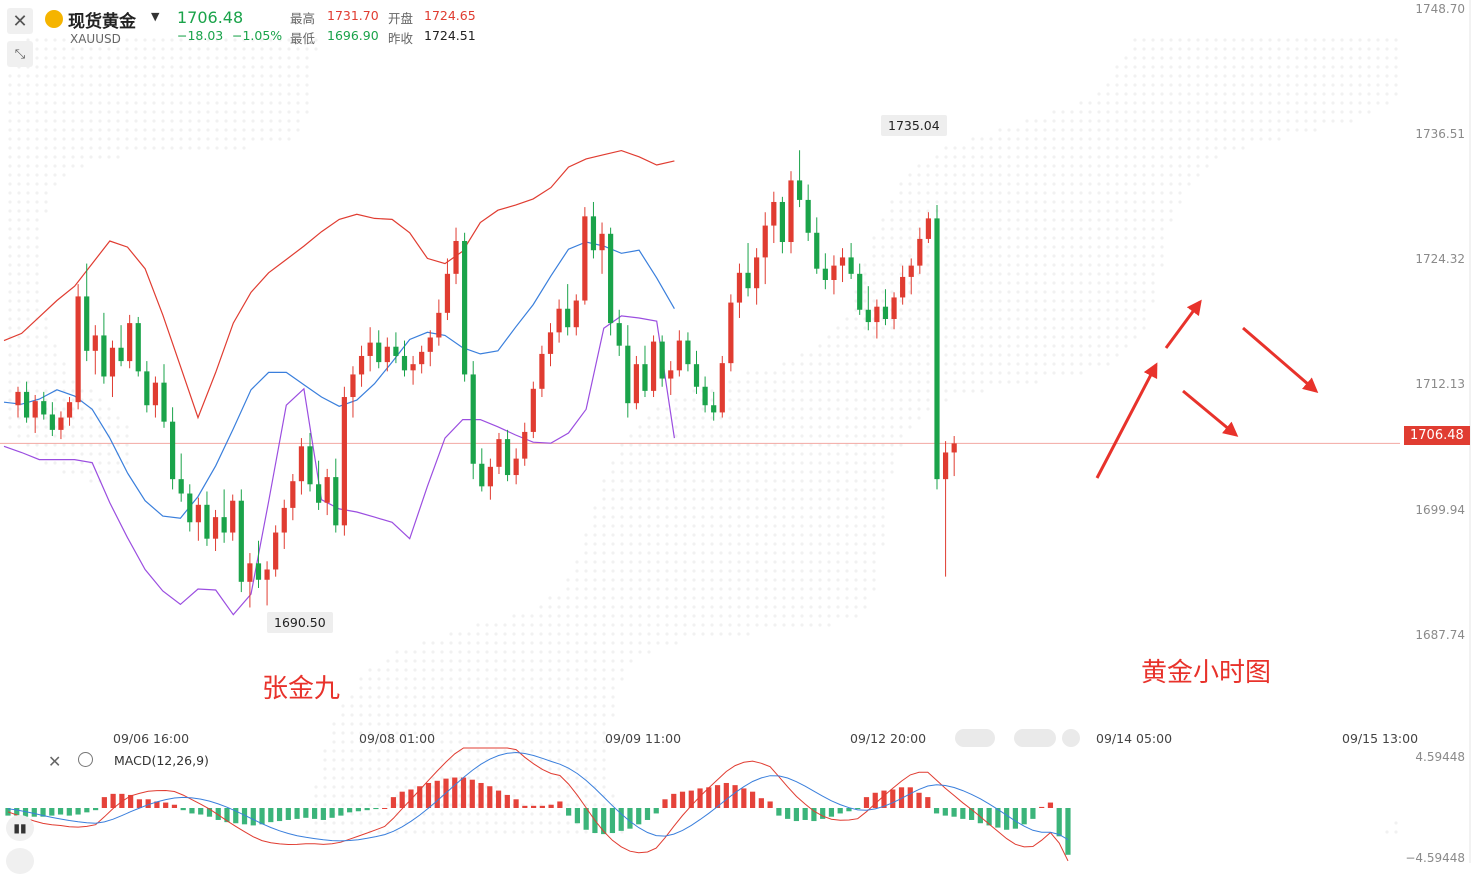 This screenshot has height=874, width=1475. I want to click on macd-settings-icon, so click(85, 759).